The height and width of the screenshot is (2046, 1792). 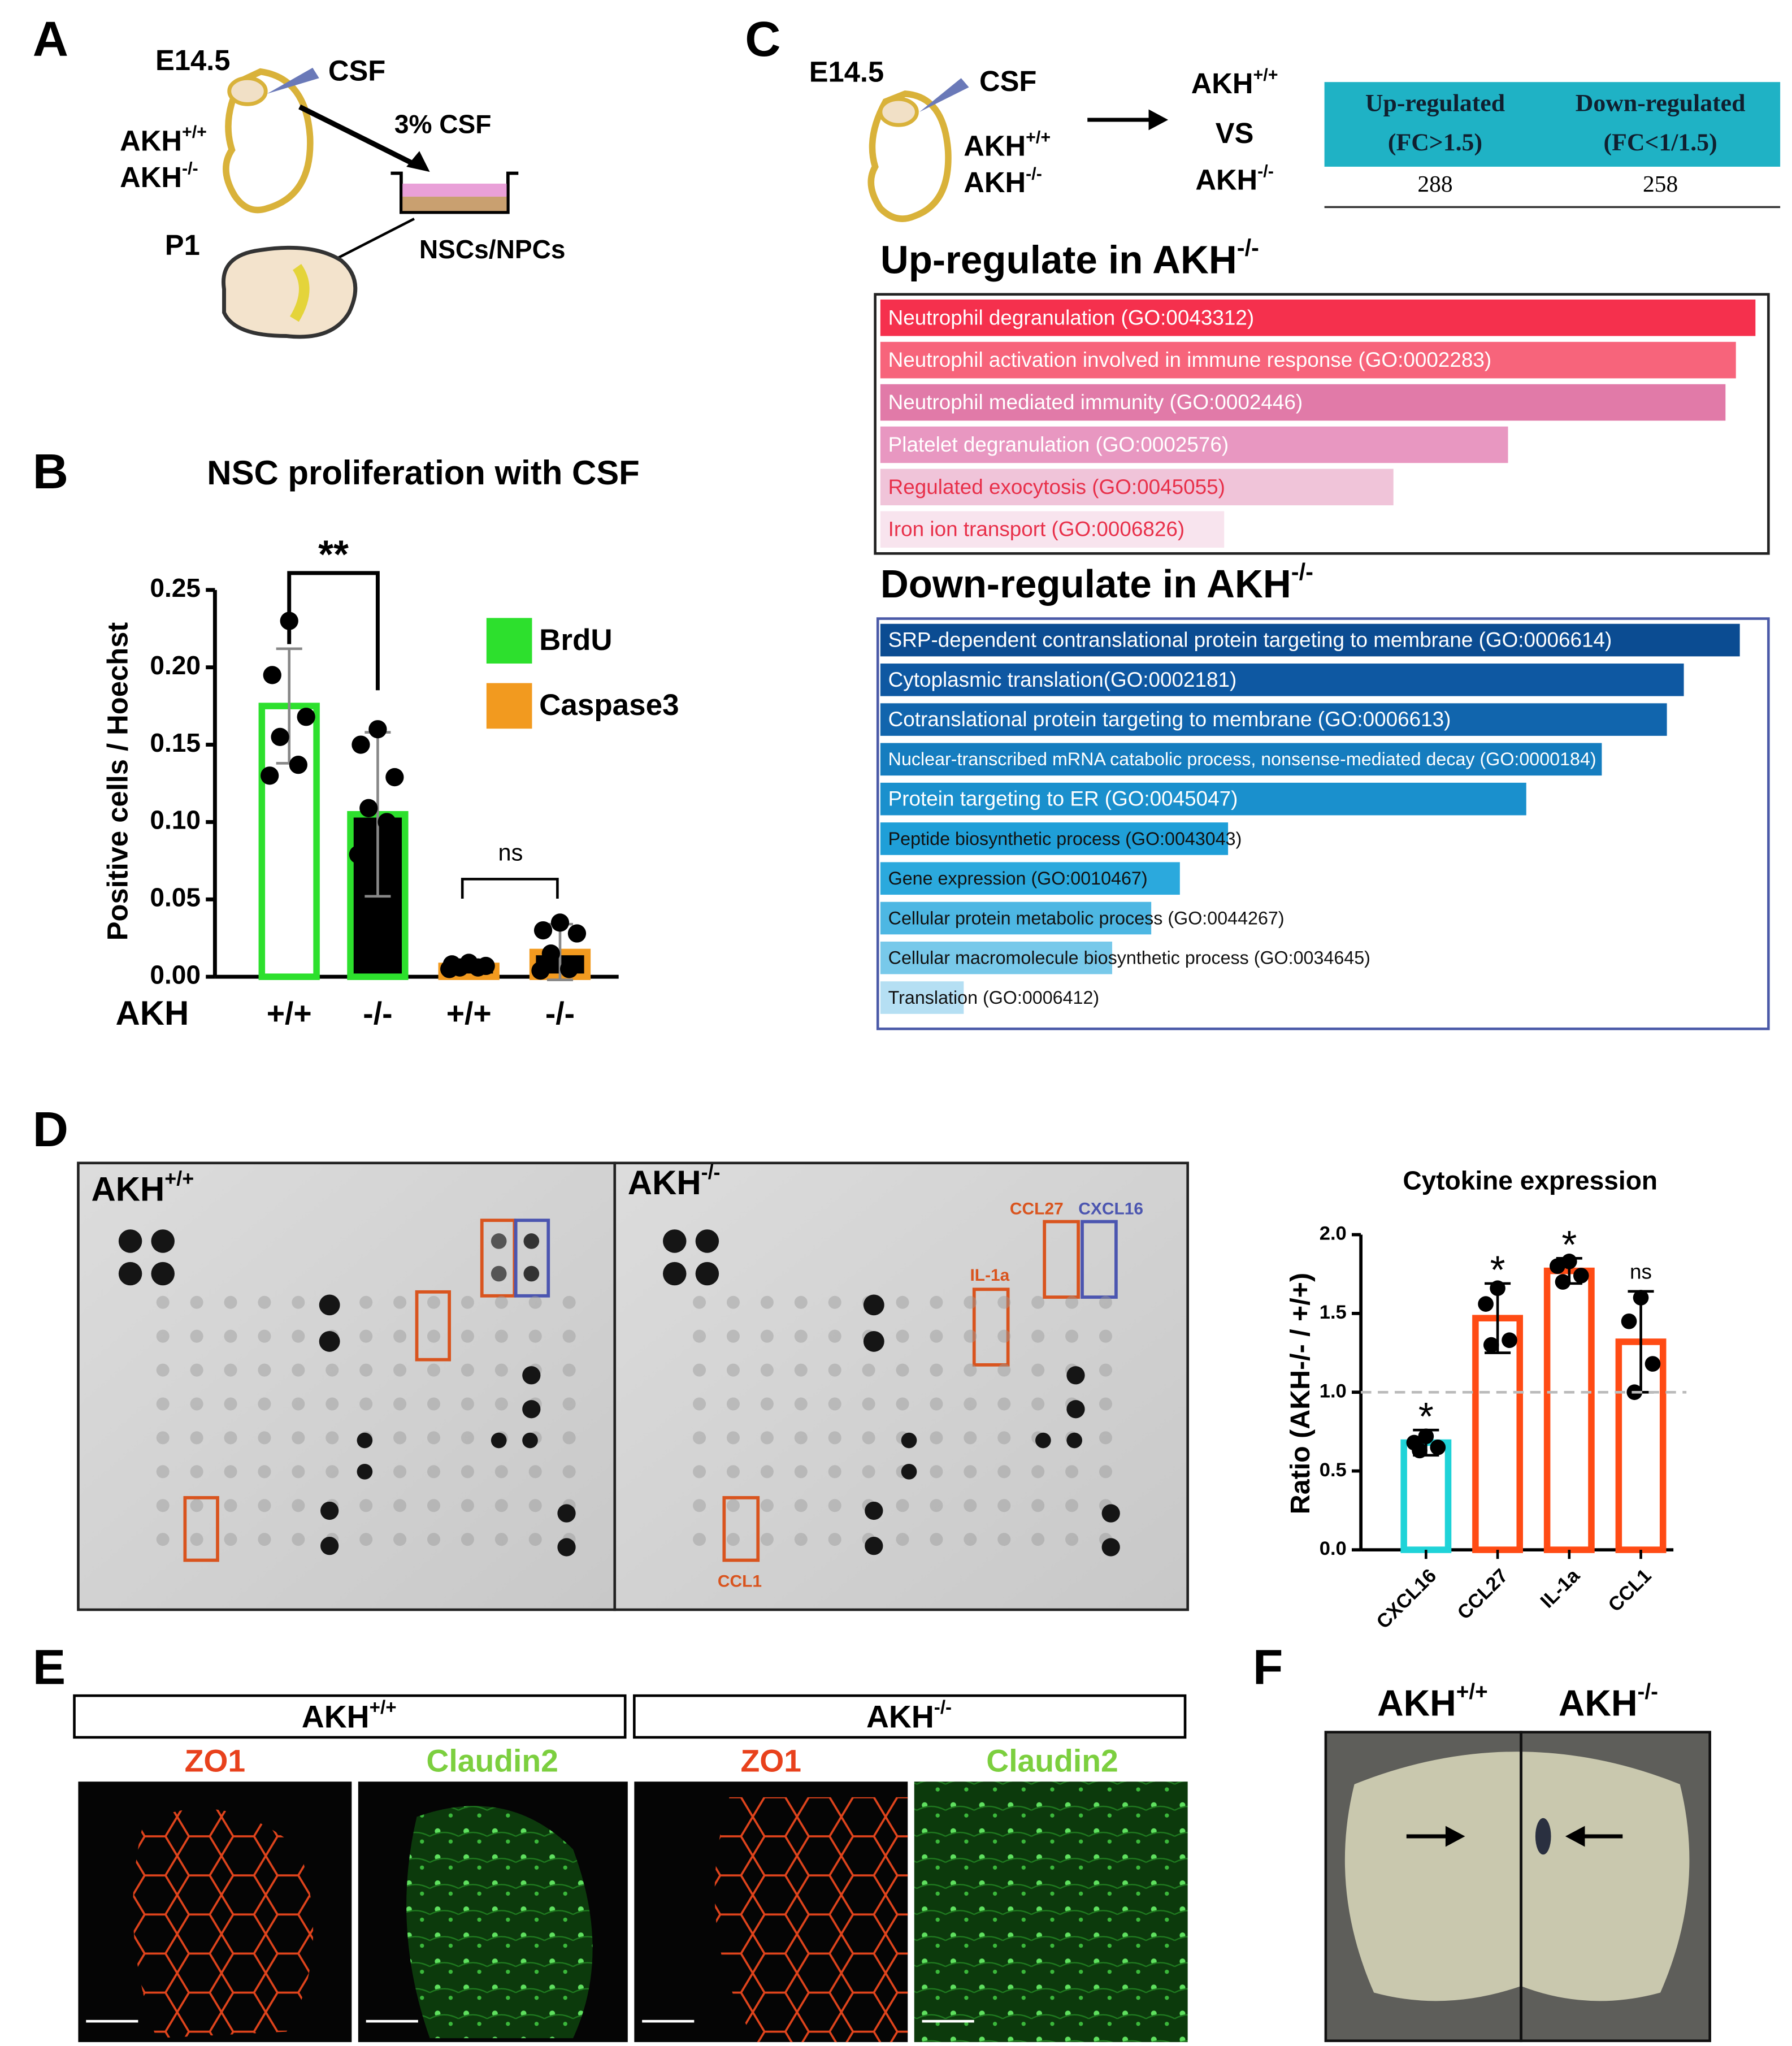 What do you see at coordinates (151, 177) in the screenshot?
I see `genotype-label-base: AKH` at bounding box center [151, 177].